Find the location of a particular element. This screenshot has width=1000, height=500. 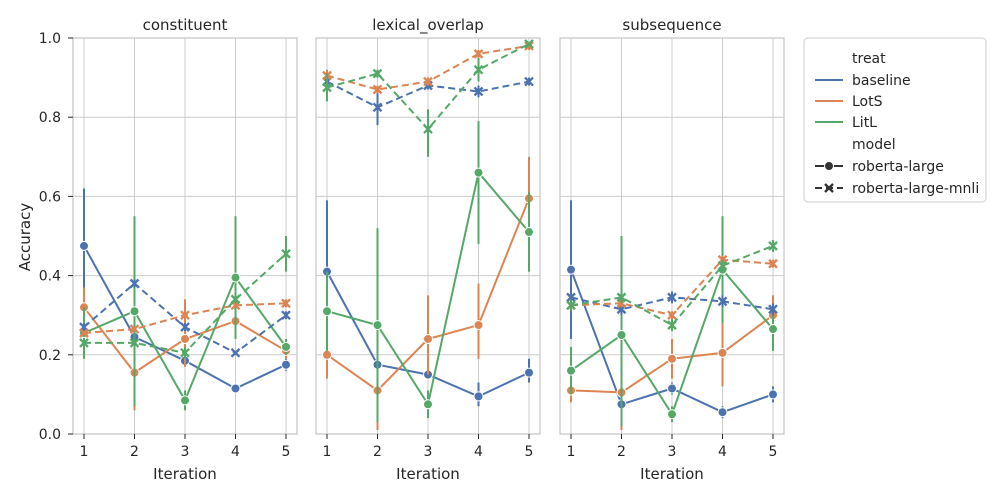

panel-title-constituent: constituent is located at coordinates (185, 25).